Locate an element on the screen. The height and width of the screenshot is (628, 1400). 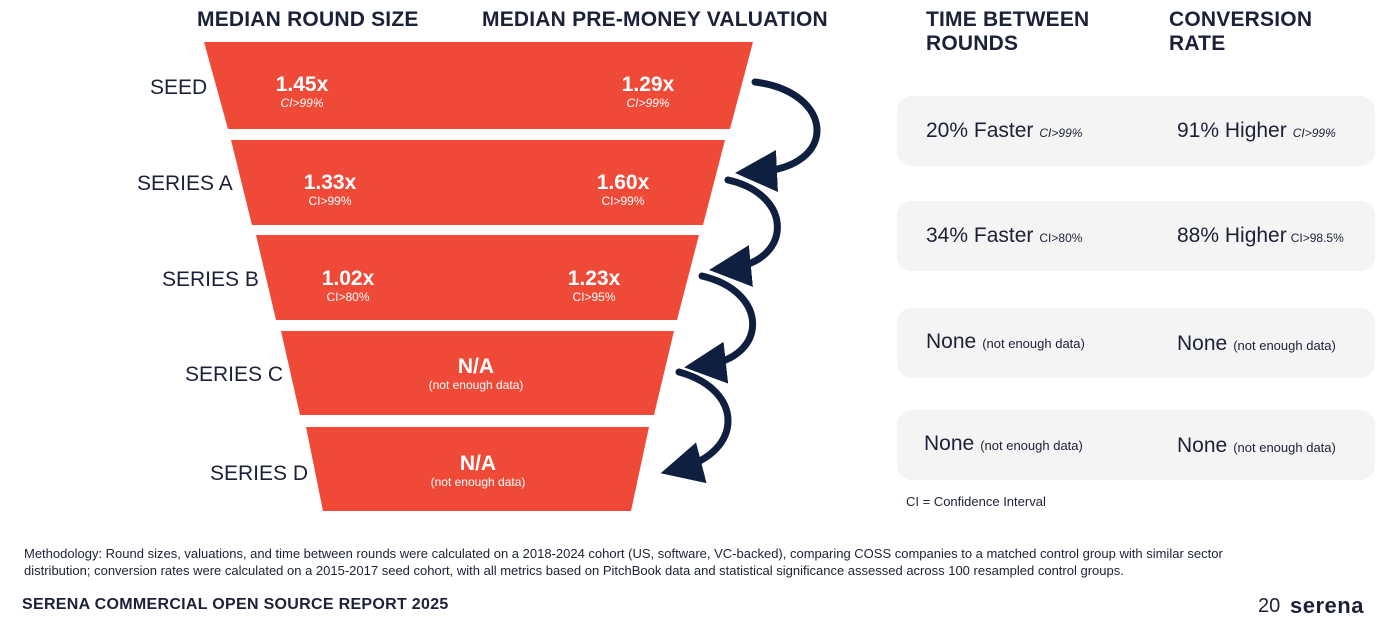
funnel-band-seed is located at coordinates (478, 85).